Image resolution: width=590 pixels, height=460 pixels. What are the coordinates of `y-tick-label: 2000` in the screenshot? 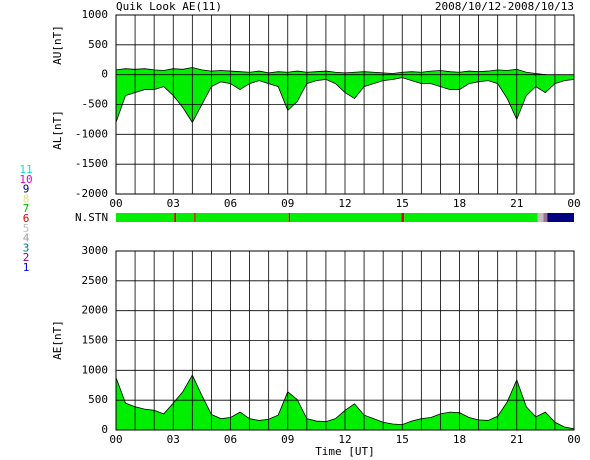 It's located at (95, 310).